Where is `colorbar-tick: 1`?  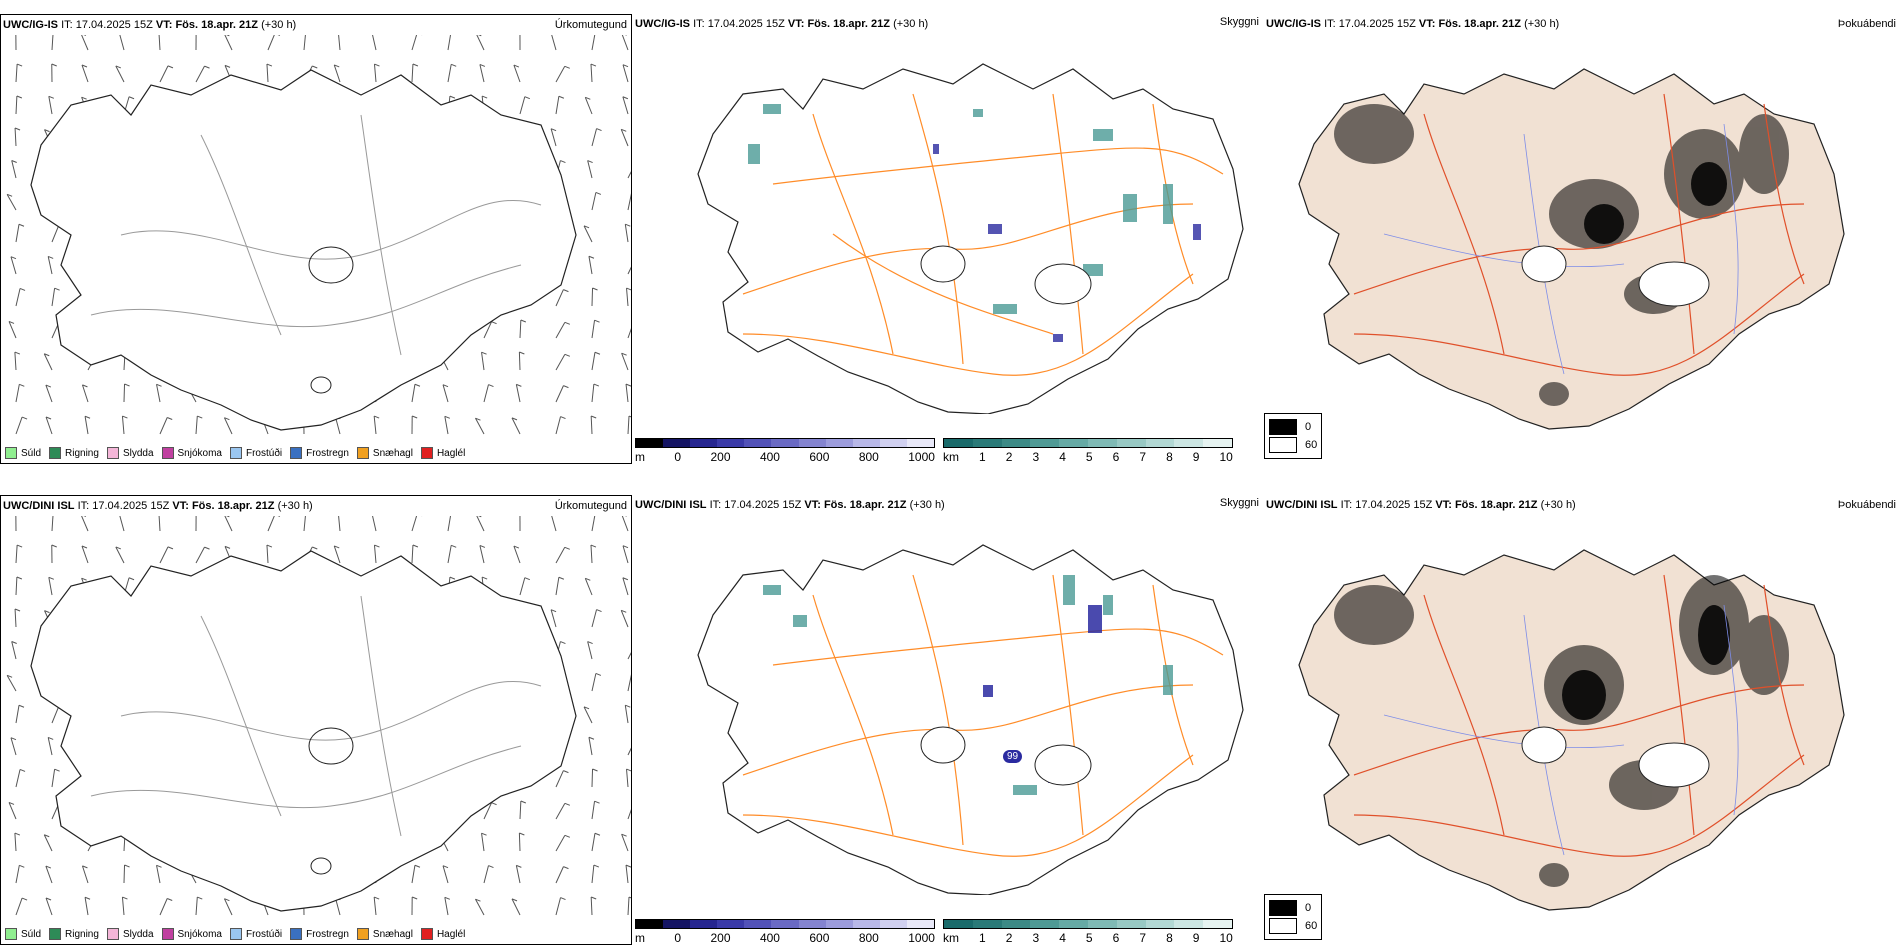 colorbar-tick: 1 is located at coordinates (982, 938).